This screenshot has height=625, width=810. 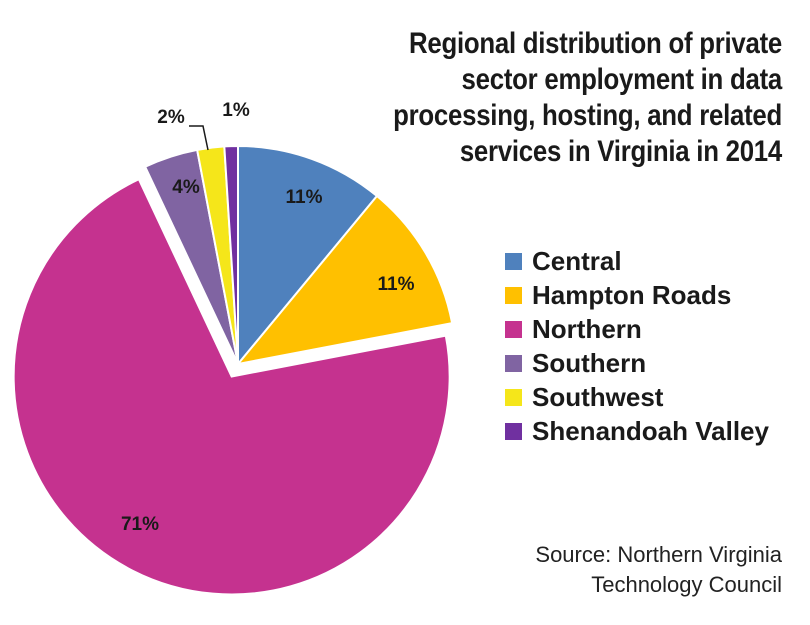 What do you see at coordinates (587, 115) in the screenshot?
I see `chart-title-line: processing, hosting, and related` at bounding box center [587, 115].